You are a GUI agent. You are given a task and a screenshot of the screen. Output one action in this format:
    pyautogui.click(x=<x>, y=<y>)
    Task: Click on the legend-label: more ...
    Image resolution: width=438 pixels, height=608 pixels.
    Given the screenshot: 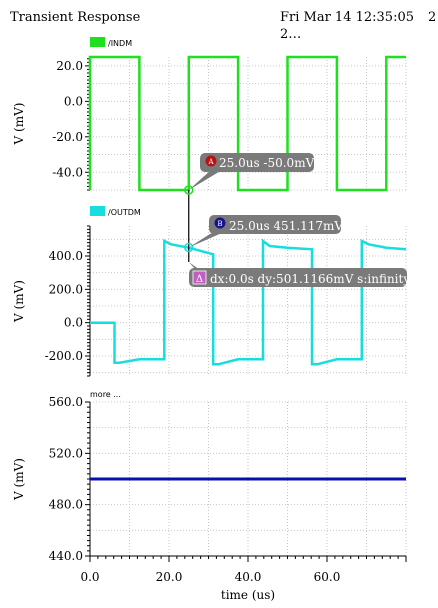 What is the action you would take?
    pyautogui.click(x=105, y=394)
    